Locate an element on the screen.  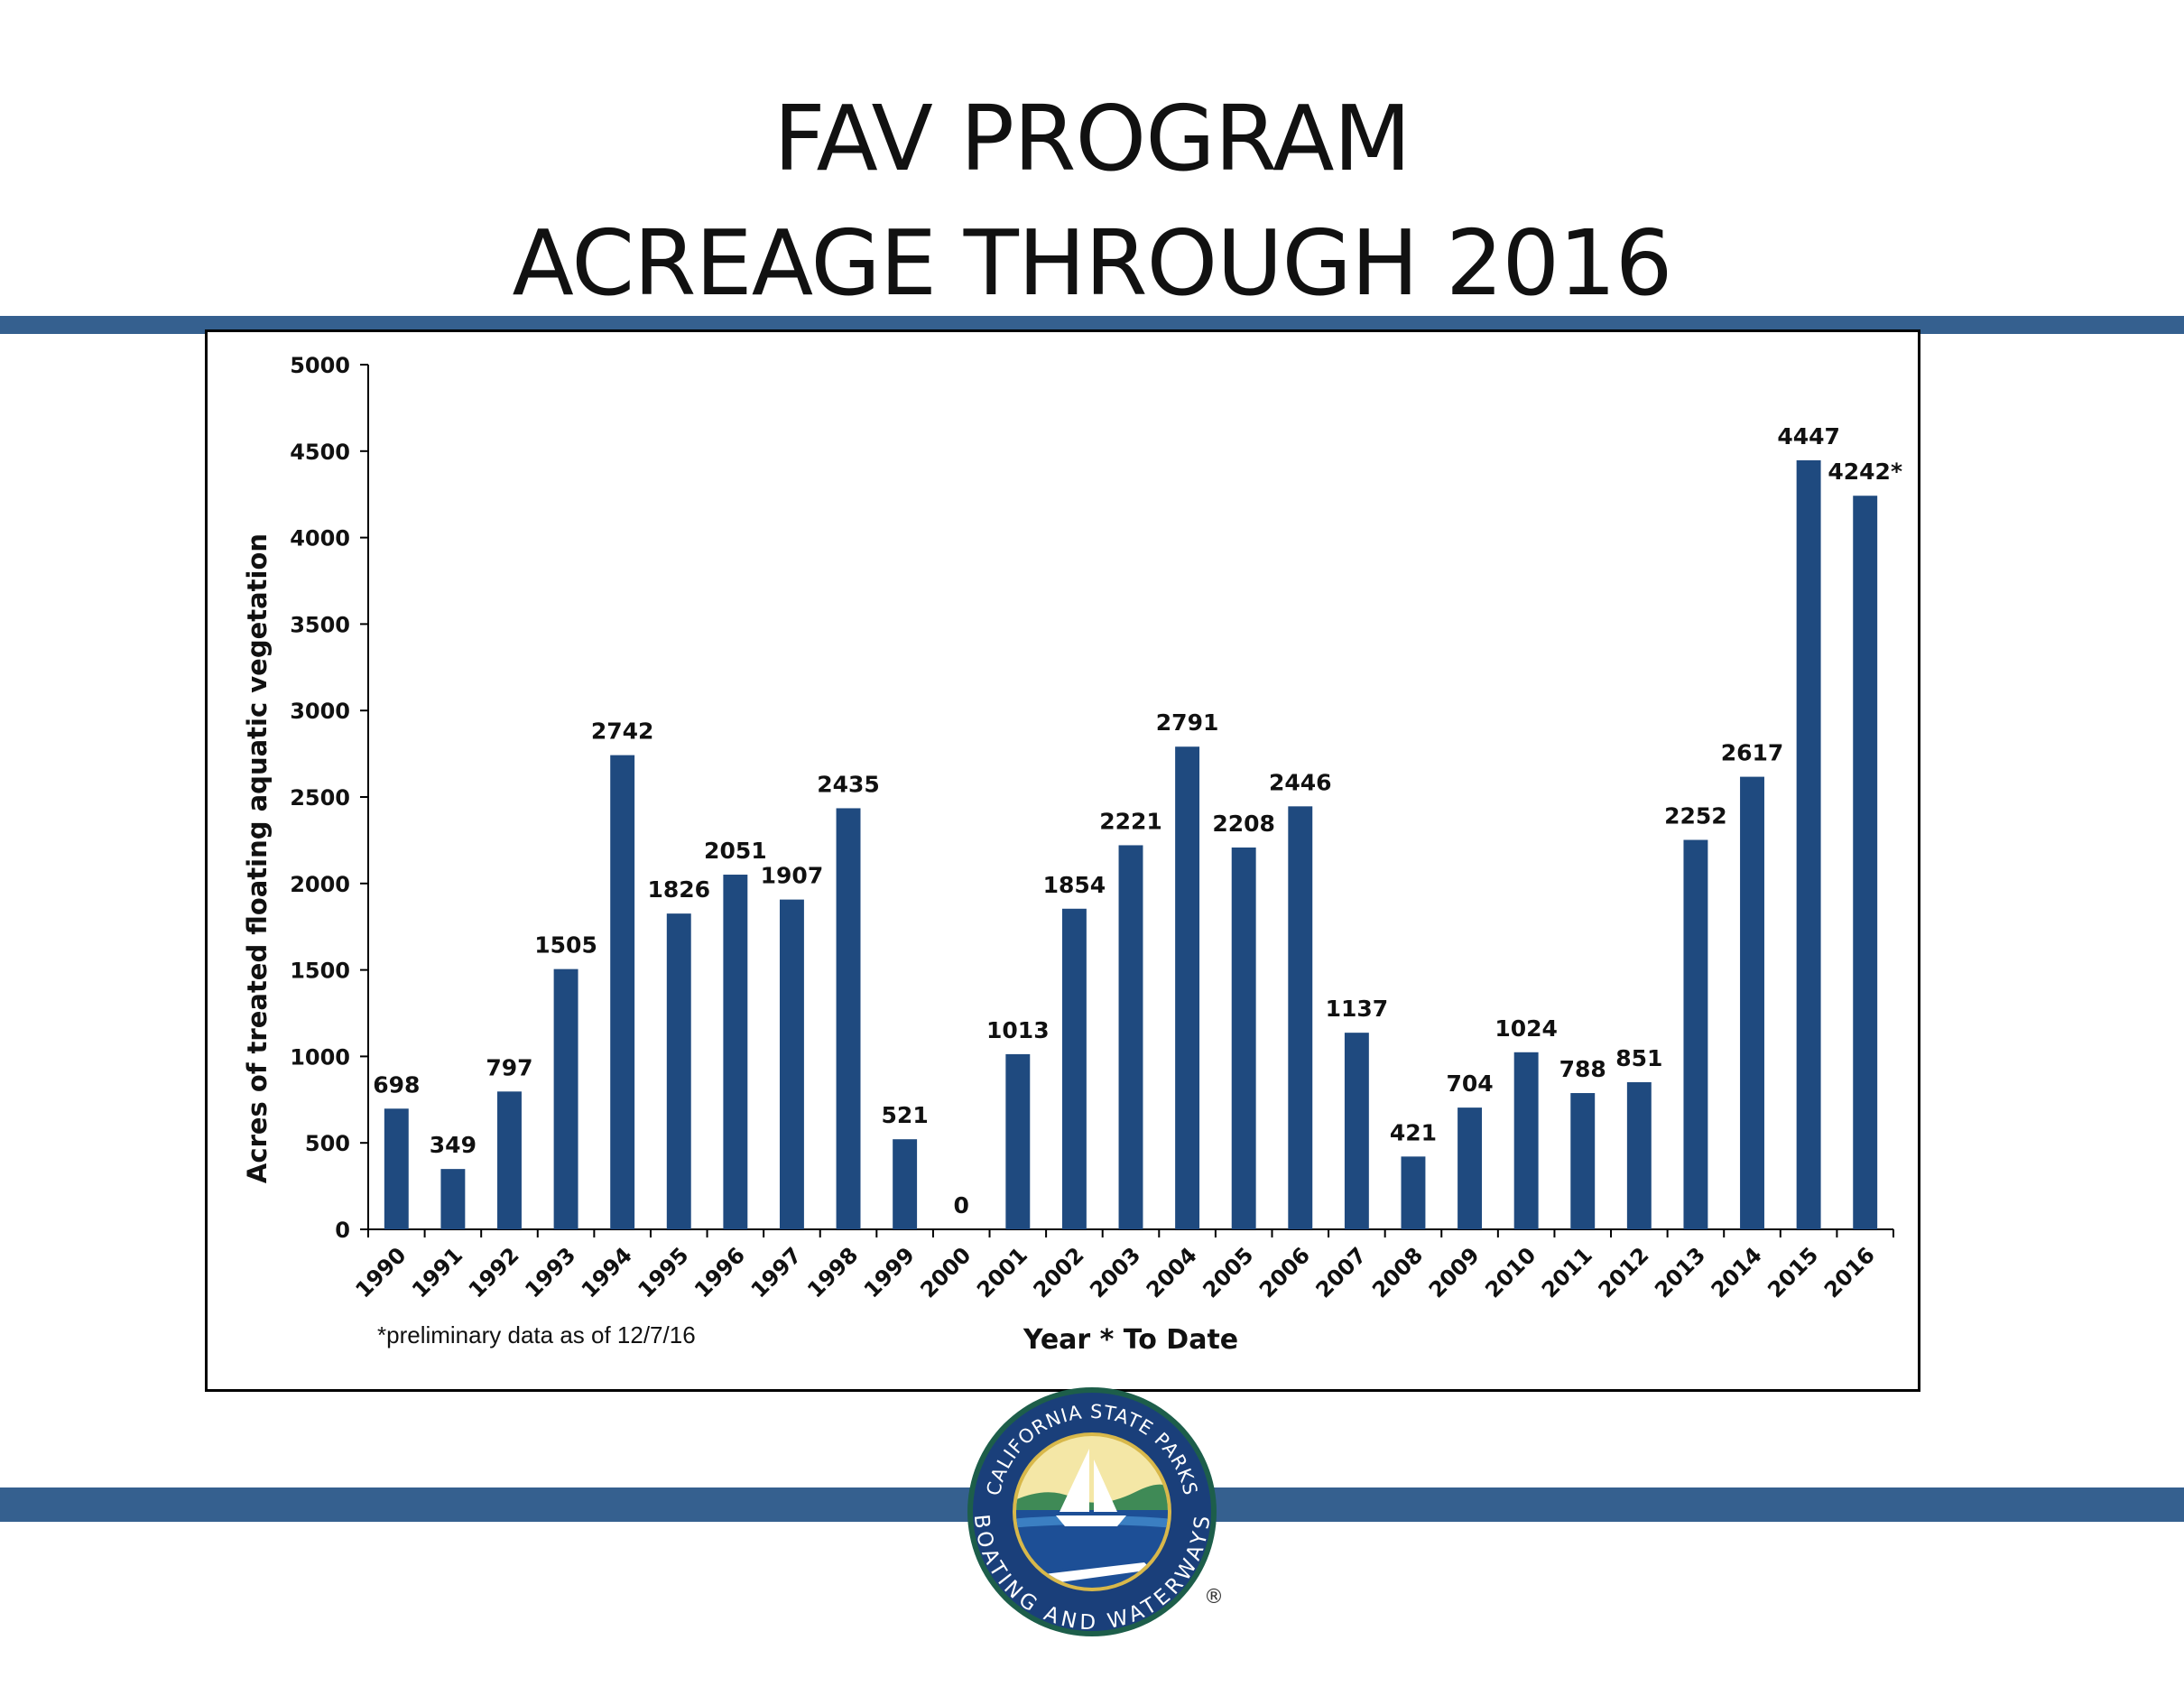
x-tick-label: 2010 is located at coordinates (1510, 1272).